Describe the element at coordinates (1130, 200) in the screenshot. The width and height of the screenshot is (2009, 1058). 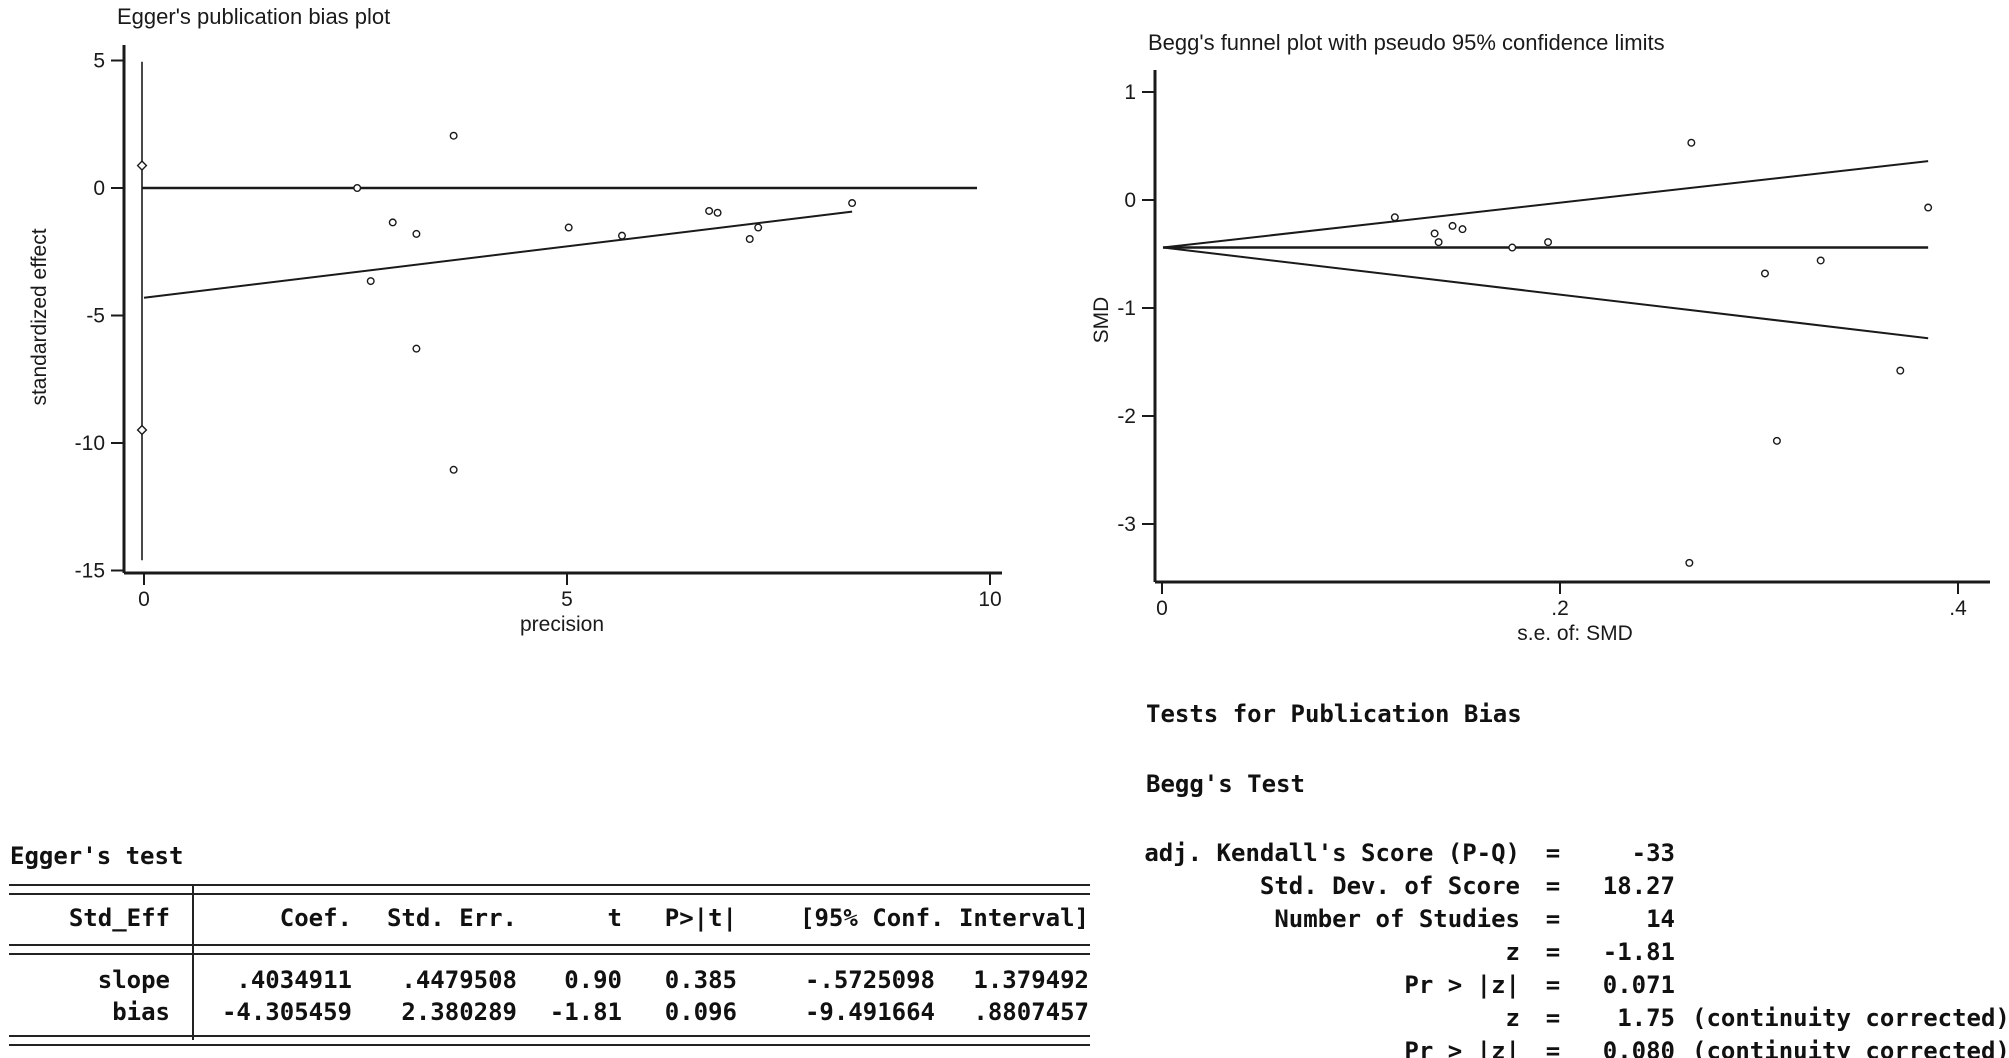
I see `begg-y-tick-label: 0` at that location.